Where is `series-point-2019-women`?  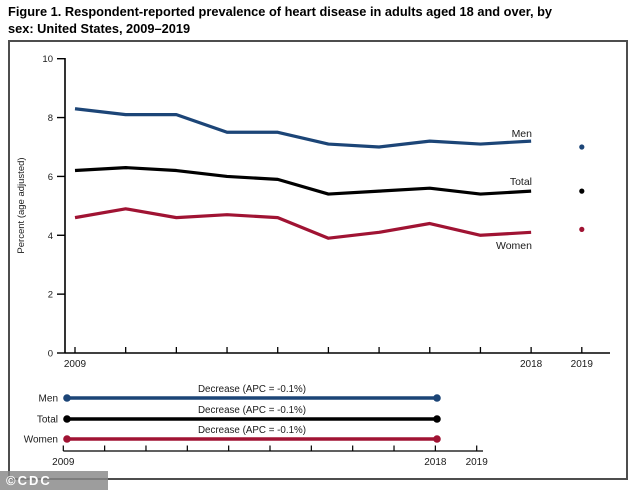 series-point-2019-women is located at coordinates (582, 229).